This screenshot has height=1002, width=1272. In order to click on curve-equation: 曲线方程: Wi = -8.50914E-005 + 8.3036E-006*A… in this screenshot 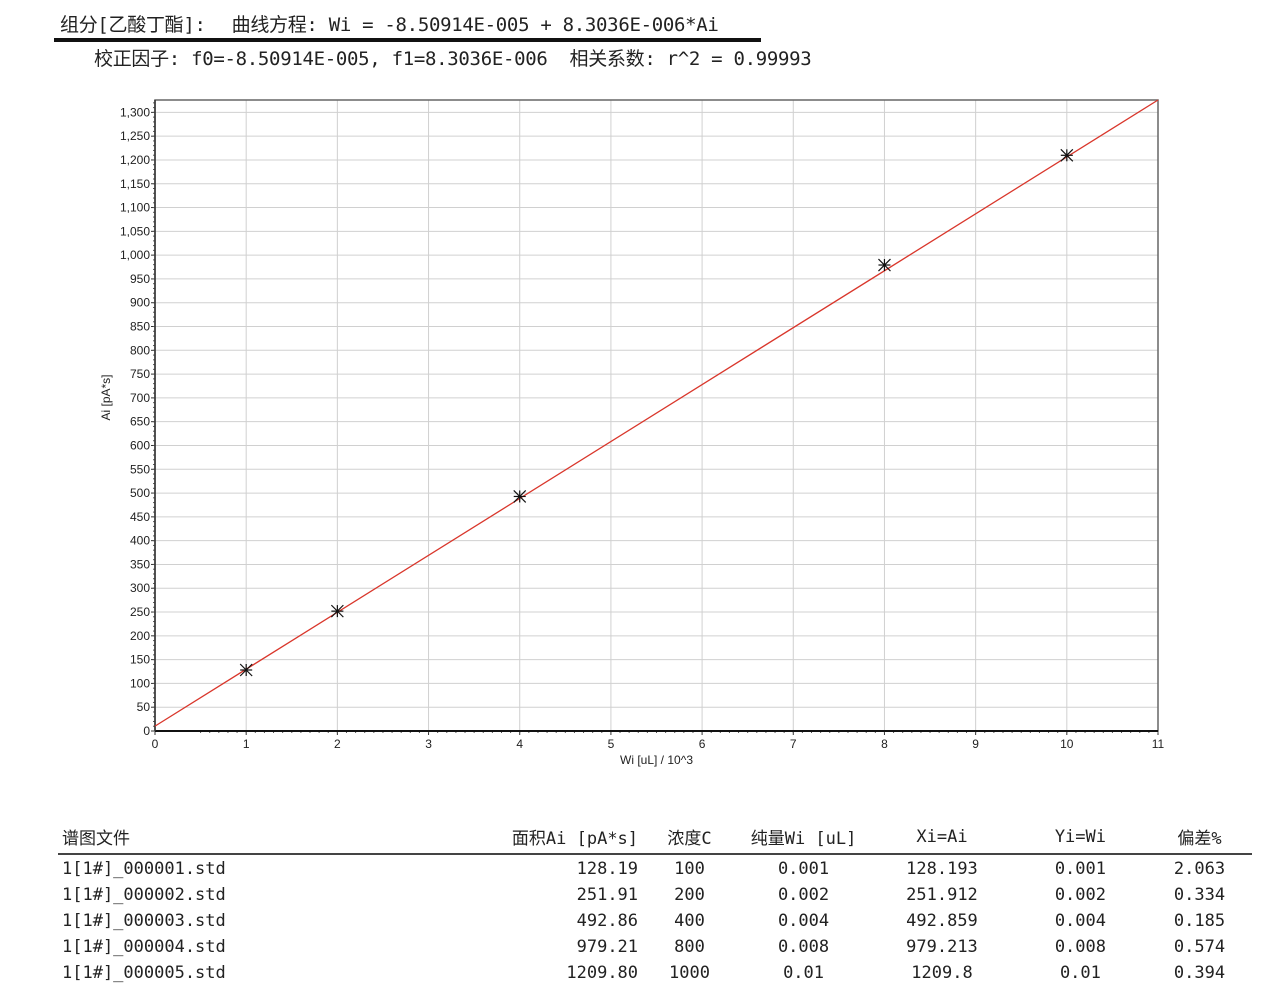, I will do `click(475, 25)`.